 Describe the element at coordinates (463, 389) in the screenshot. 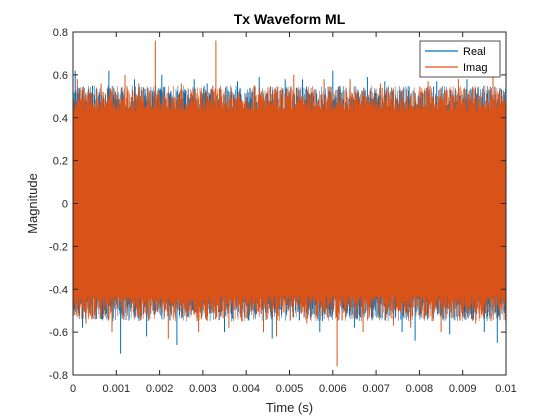

I see `x-tick-label: 0.009` at that location.